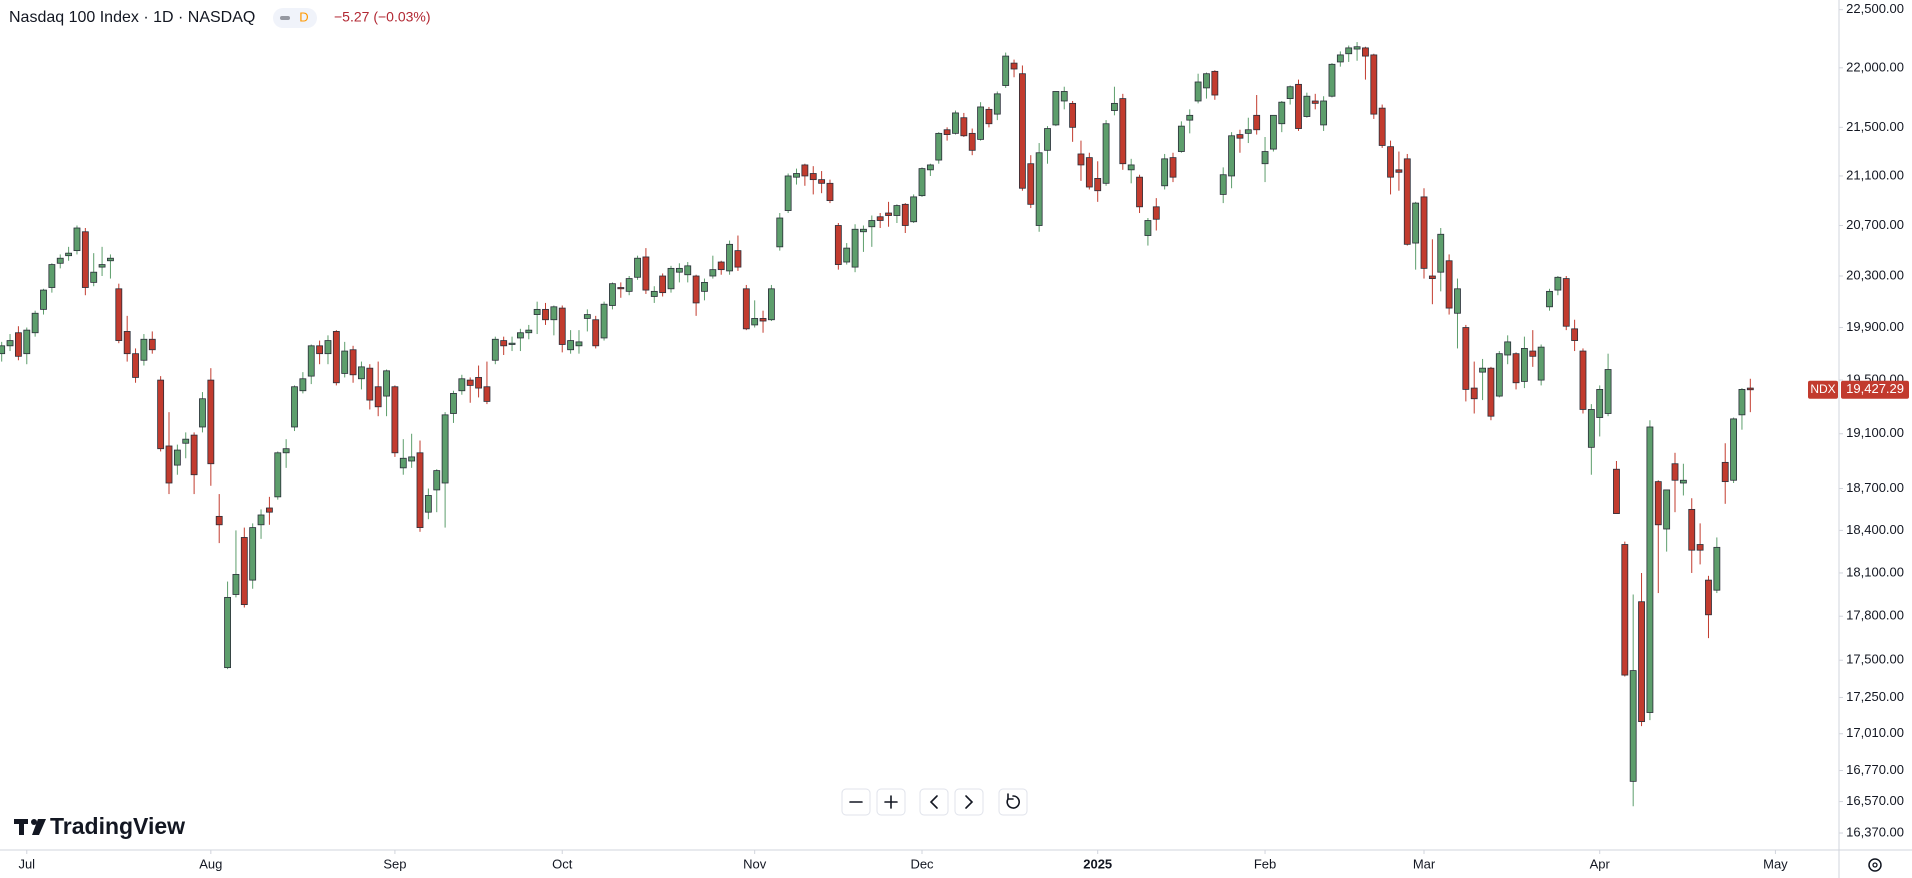 Image resolution: width=1912 pixels, height=878 pixels. What do you see at coordinates (285, 18) in the screenshot?
I see `status-dot` at bounding box center [285, 18].